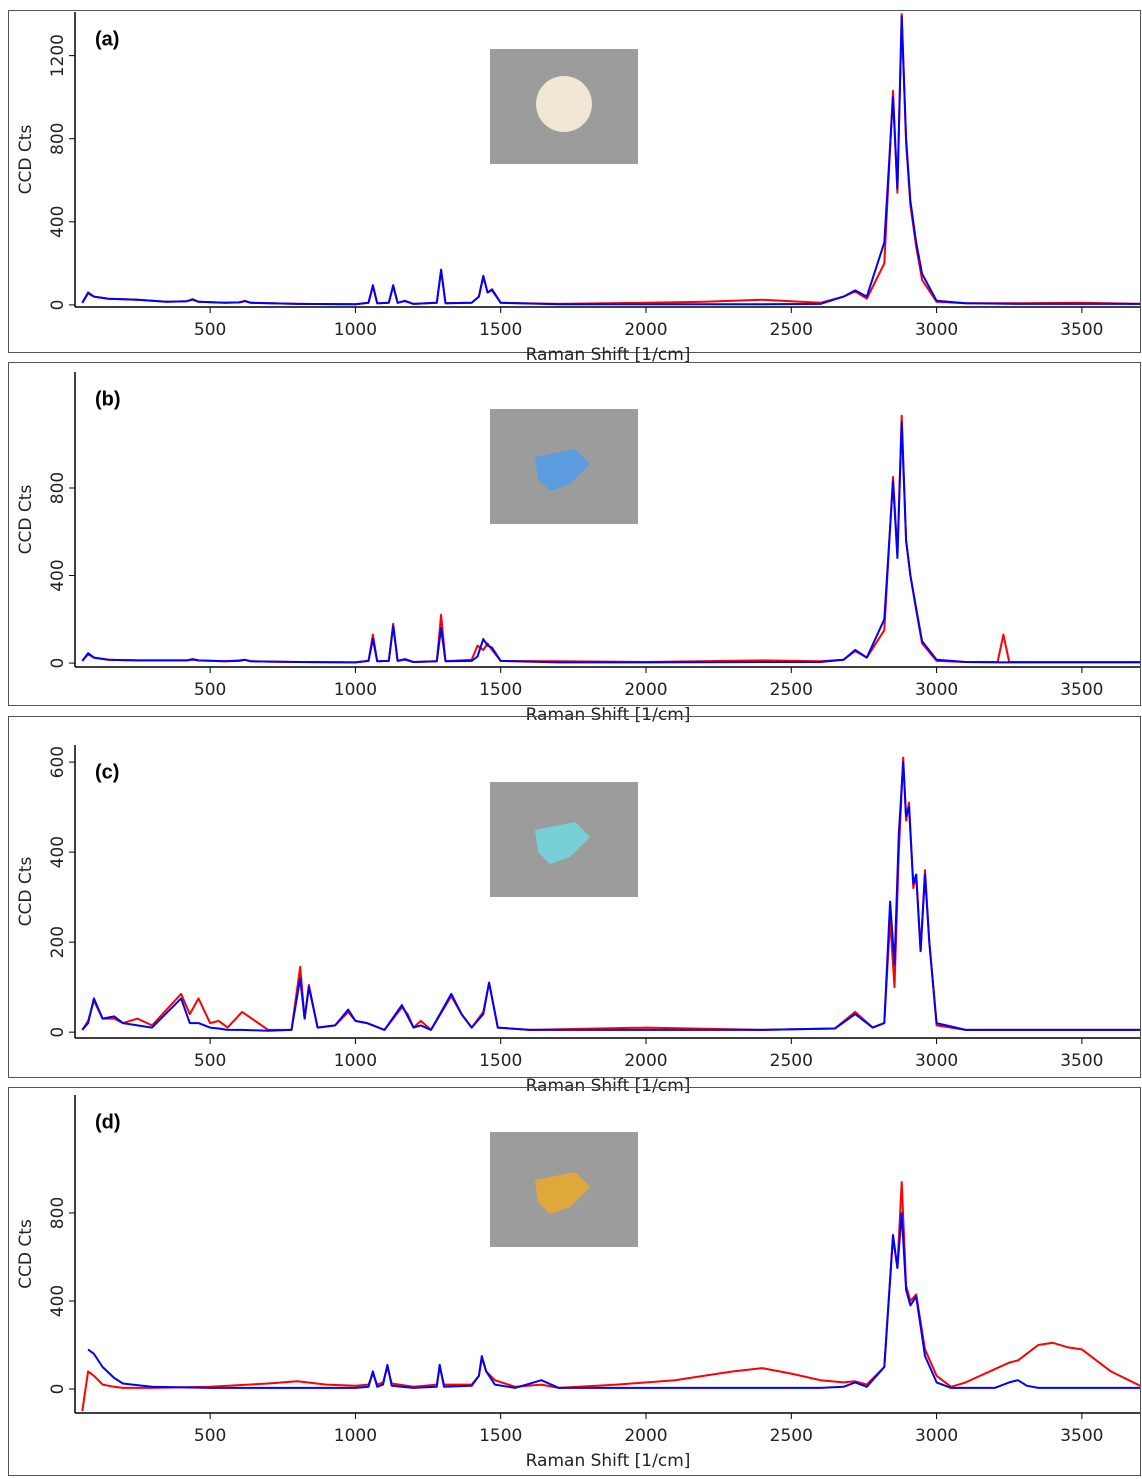 The width and height of the screenshot is (1142, 1479). What do you see at coordinates (108, 399) in the screenshot?
I see `panel-label: (b)` at bounding box center [108, 399].